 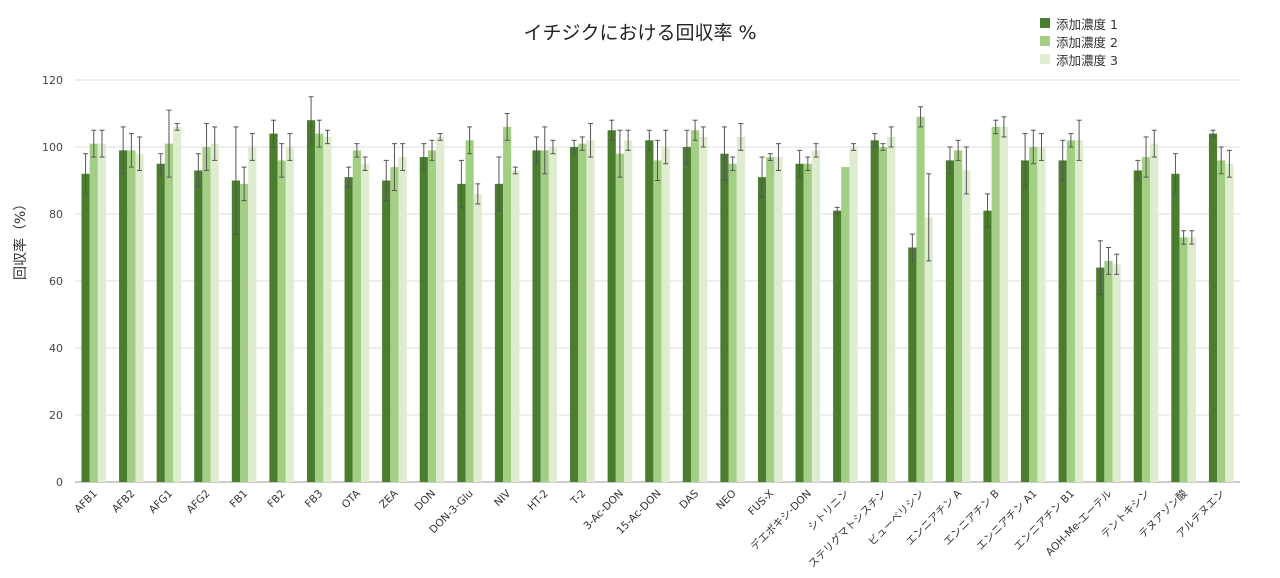 What do you see at coordinates (640, 33) in the screenshot?
I see `chart-title: イチジクにおける回収率 %` at bounding box center [640, 33].